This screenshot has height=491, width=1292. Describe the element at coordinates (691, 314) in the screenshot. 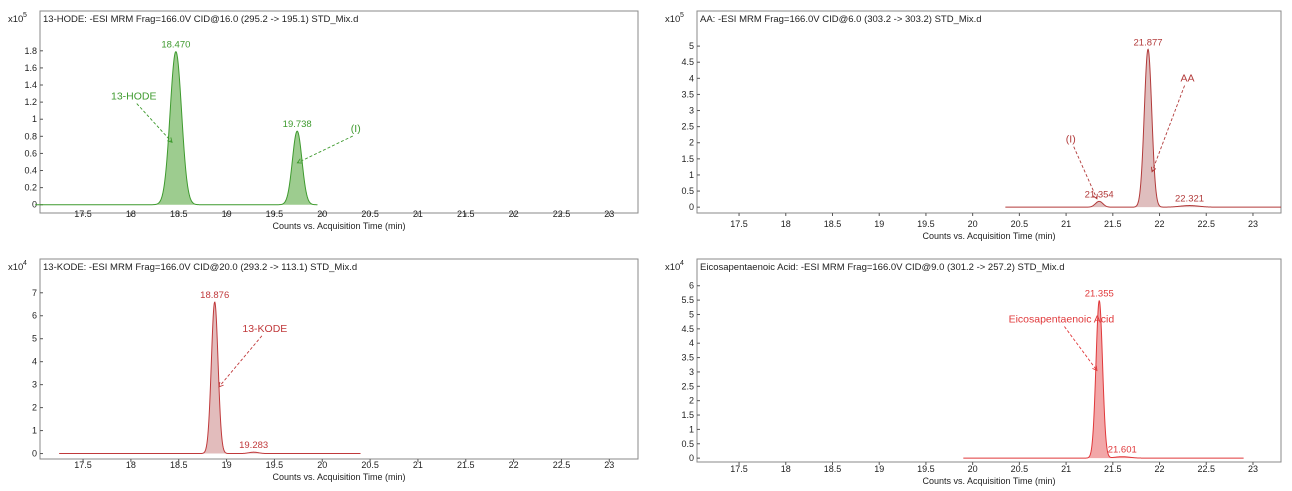

I see `y-tick-label: 5` at that location.